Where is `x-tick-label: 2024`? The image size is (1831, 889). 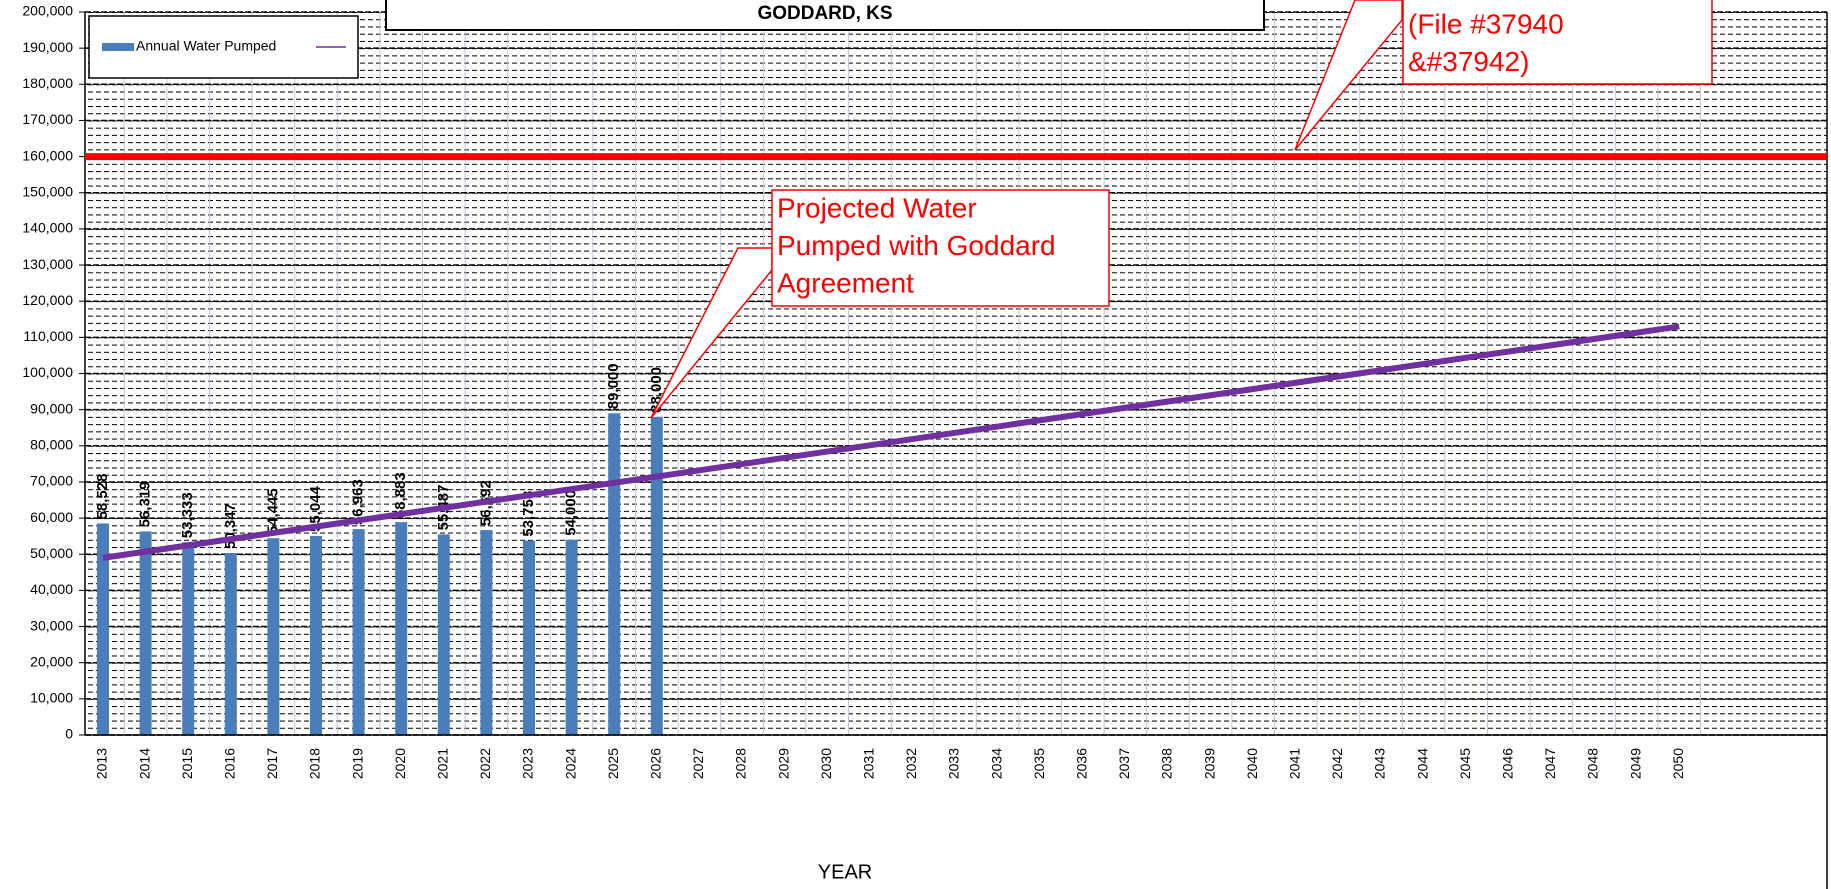 x-tick-label: 2024 is located at coordinates (570, 763).